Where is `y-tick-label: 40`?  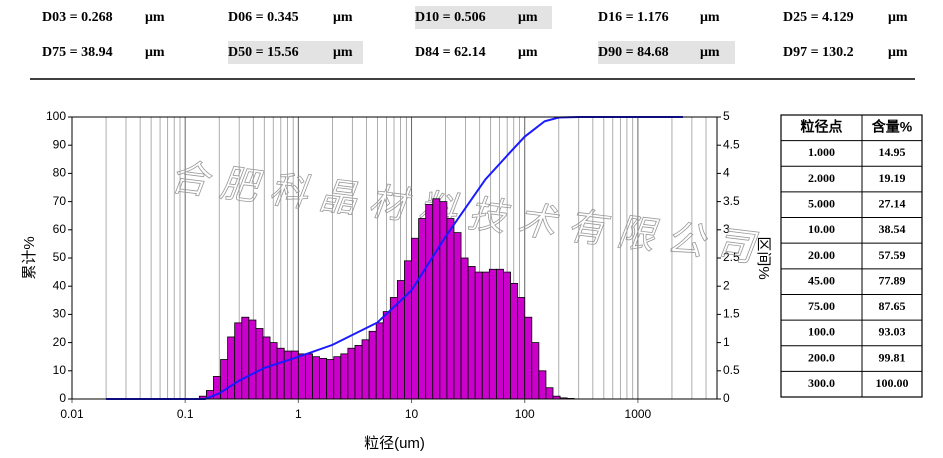 y-tick-label: 40 is located at coordinates (60, 285).